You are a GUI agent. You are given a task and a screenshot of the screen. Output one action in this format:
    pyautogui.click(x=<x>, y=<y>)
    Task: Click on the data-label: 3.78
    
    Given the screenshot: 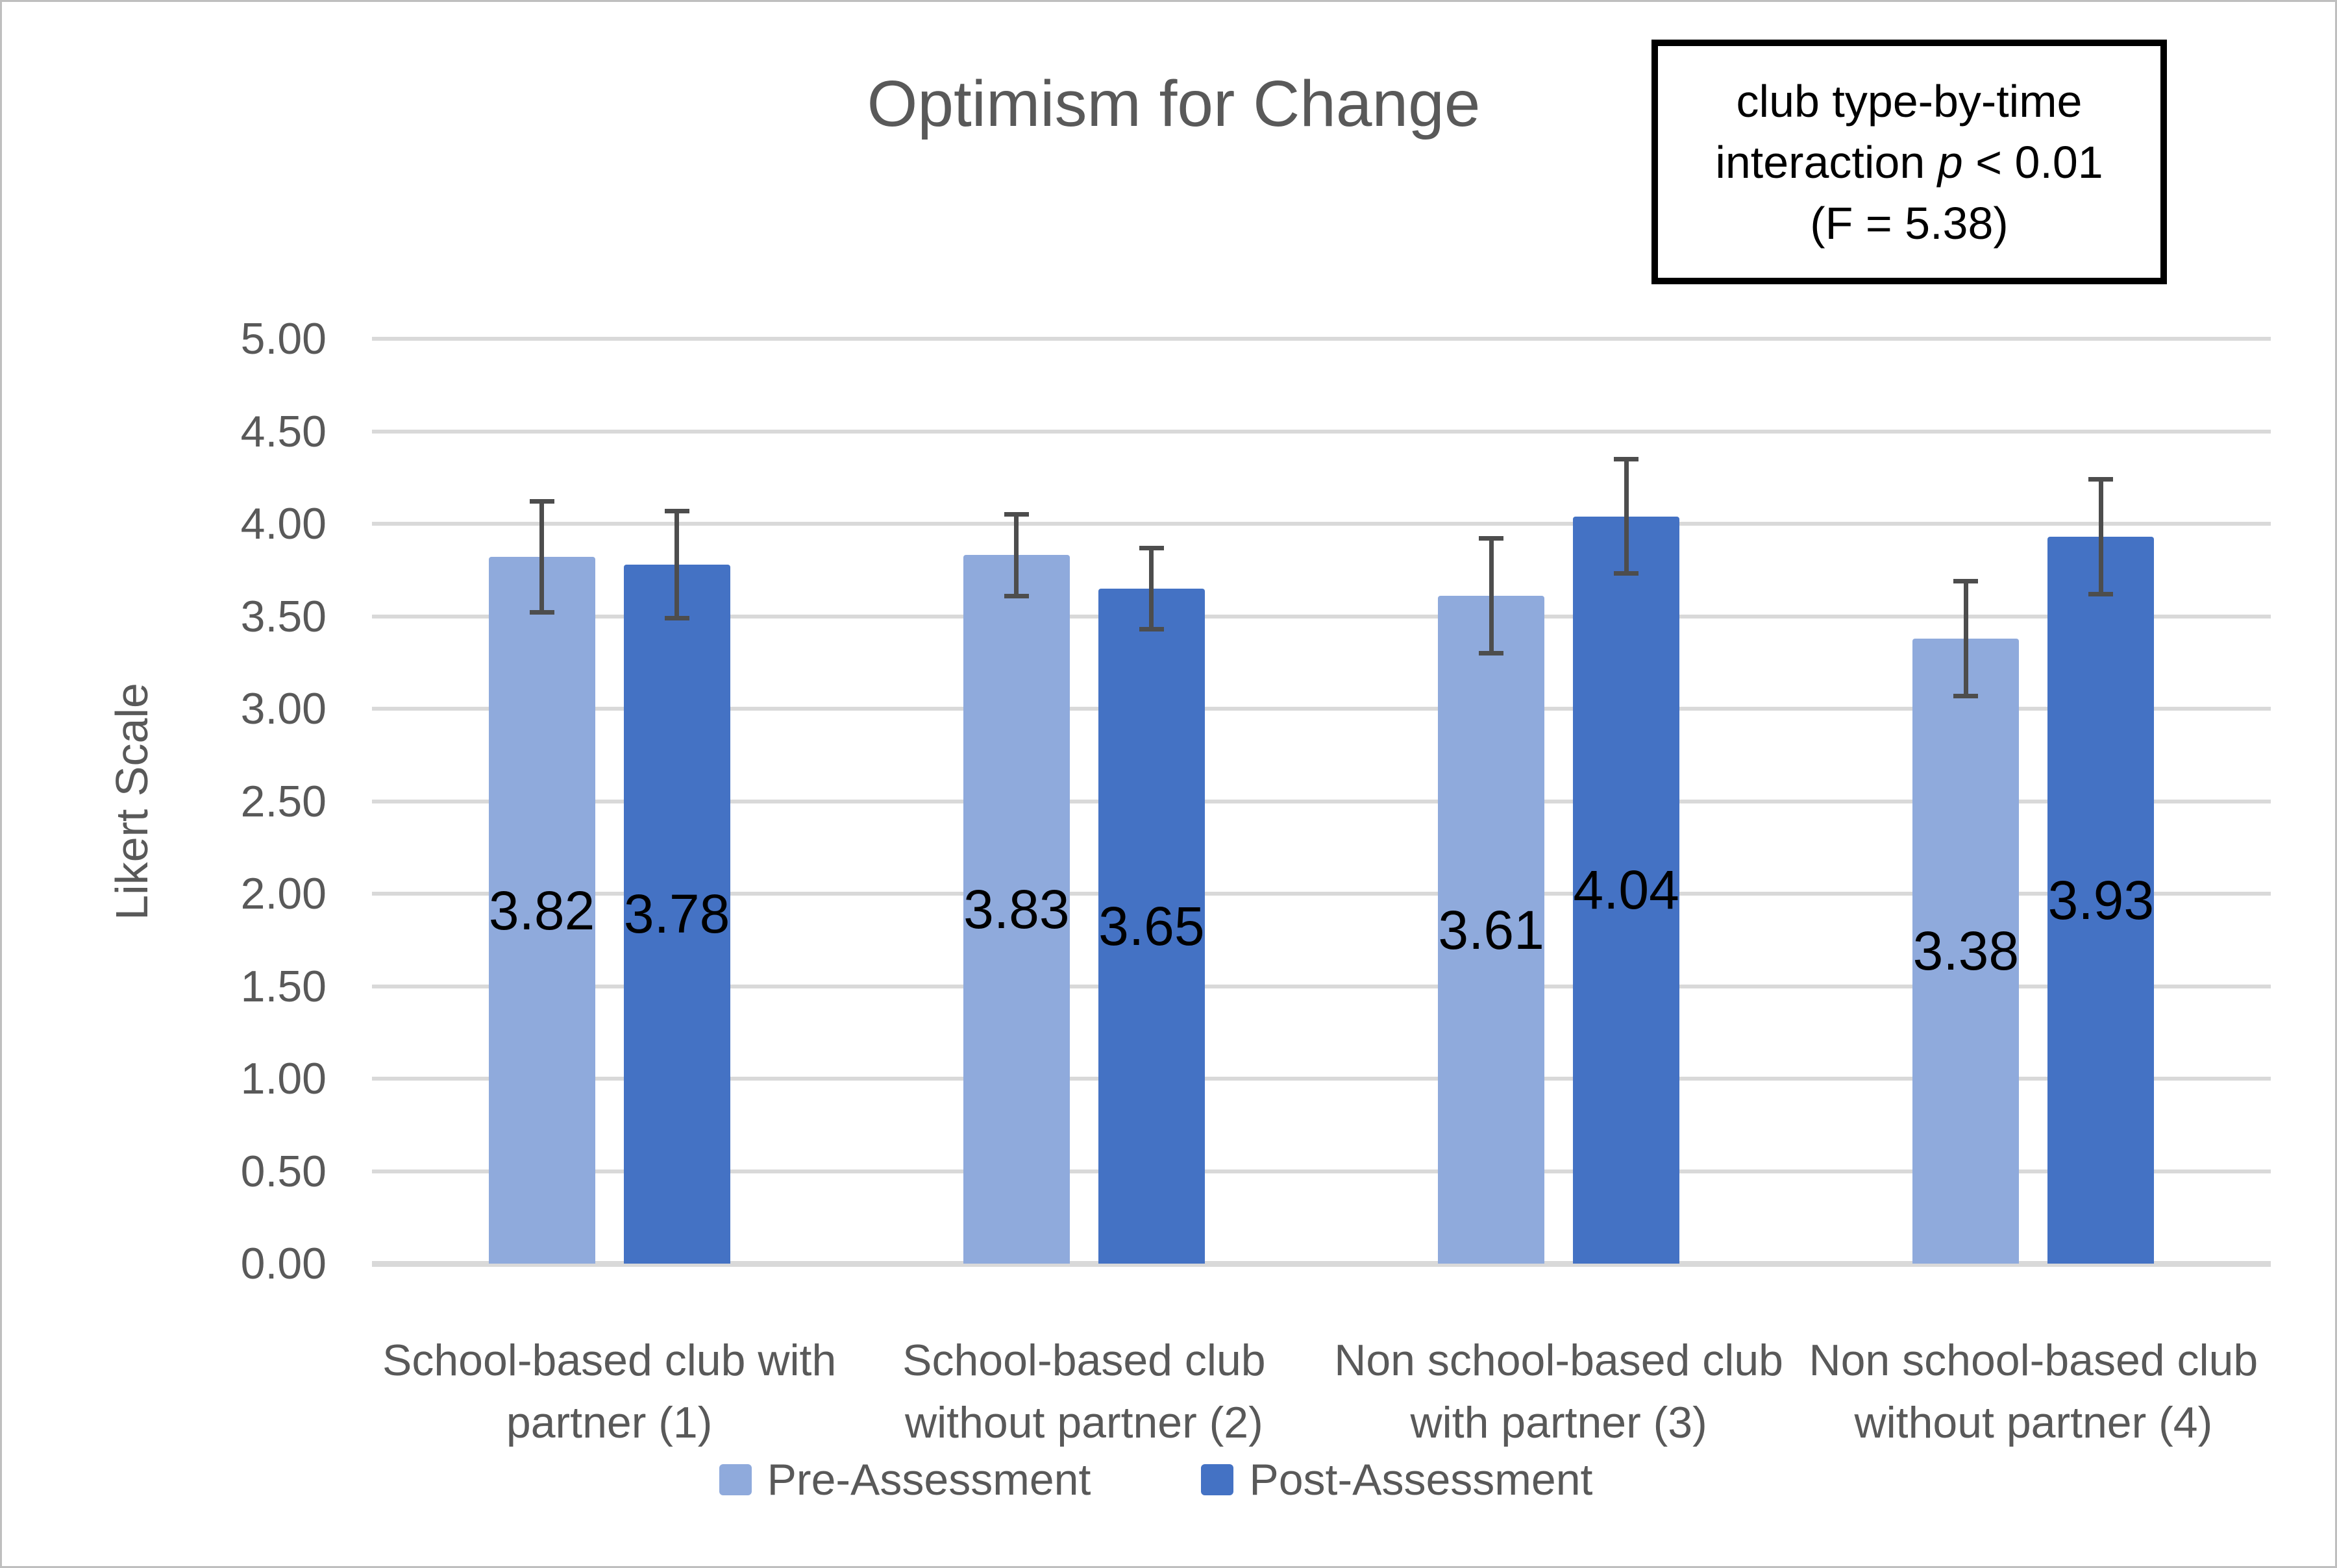 What is the action you would take?
    pyautogui.click(x=676, y=914)
    